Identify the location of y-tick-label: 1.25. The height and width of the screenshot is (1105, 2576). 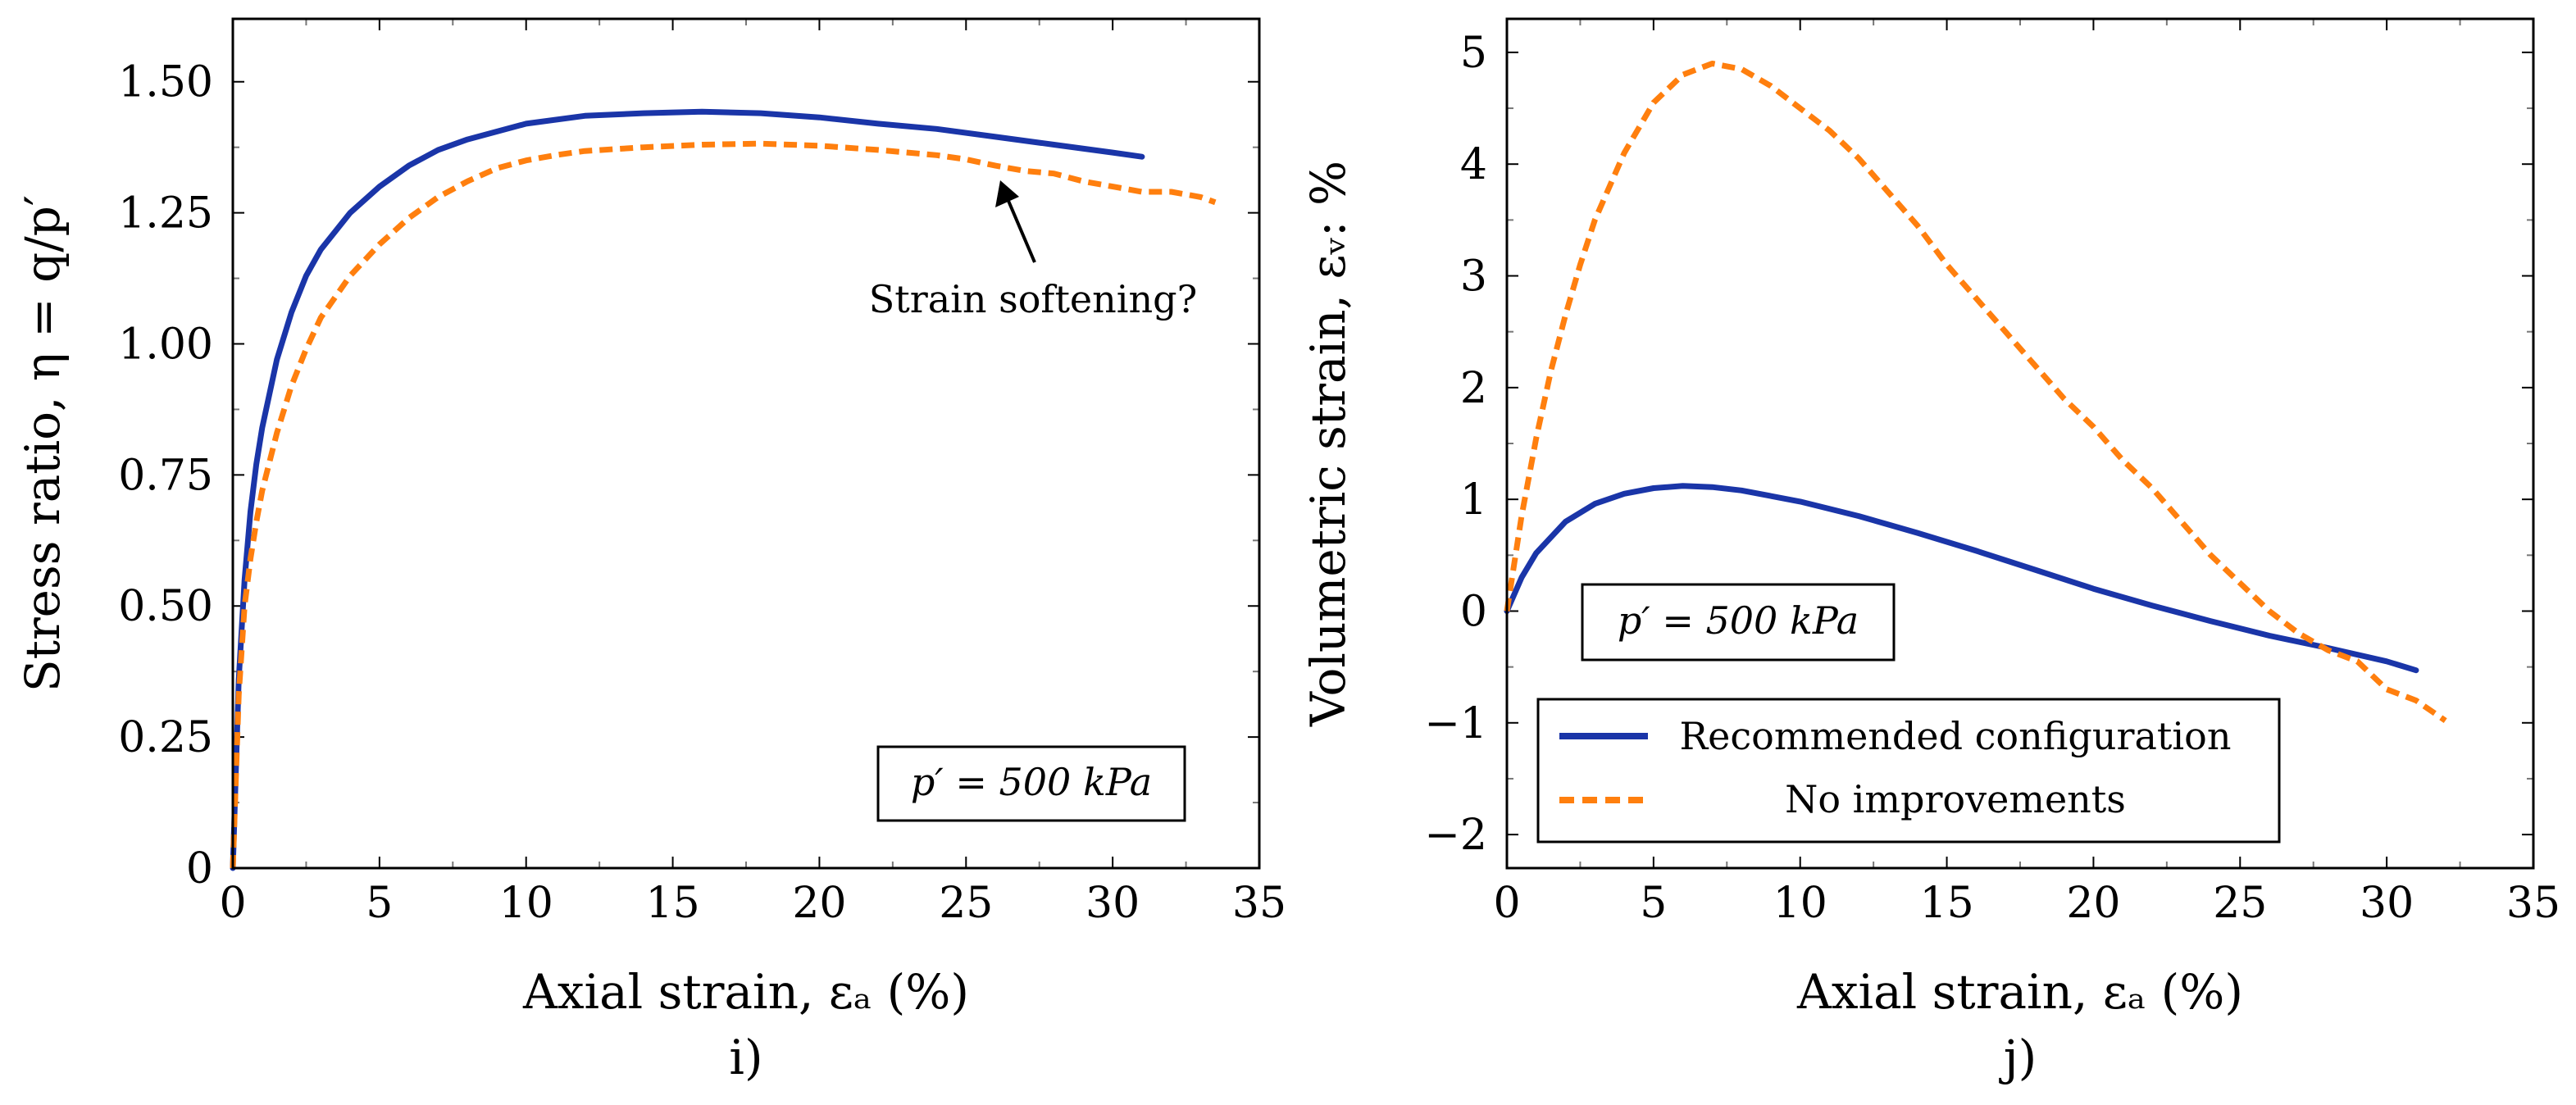
(165, 214).